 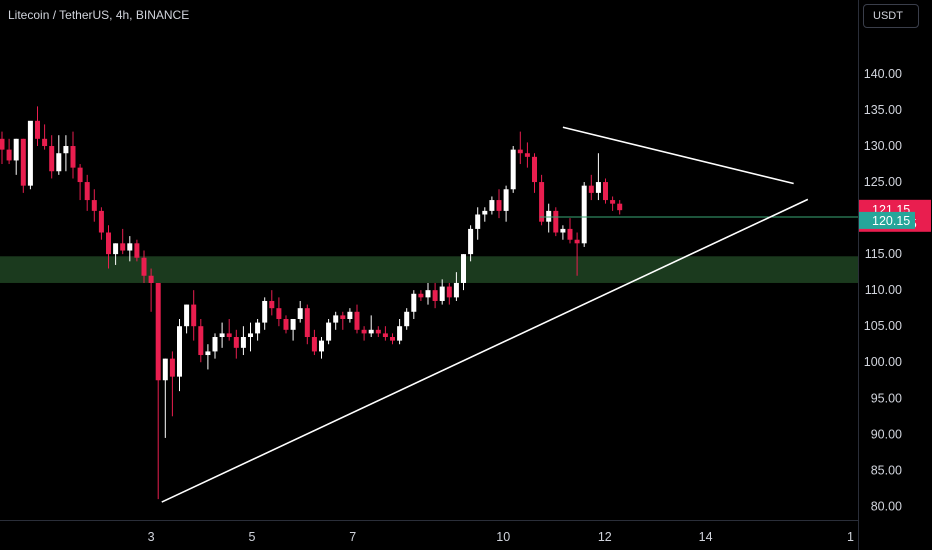 What do you see at coordinates (678, 155) in the screenshot?
I see `descending-trendline` at bounding box center [678, 155].